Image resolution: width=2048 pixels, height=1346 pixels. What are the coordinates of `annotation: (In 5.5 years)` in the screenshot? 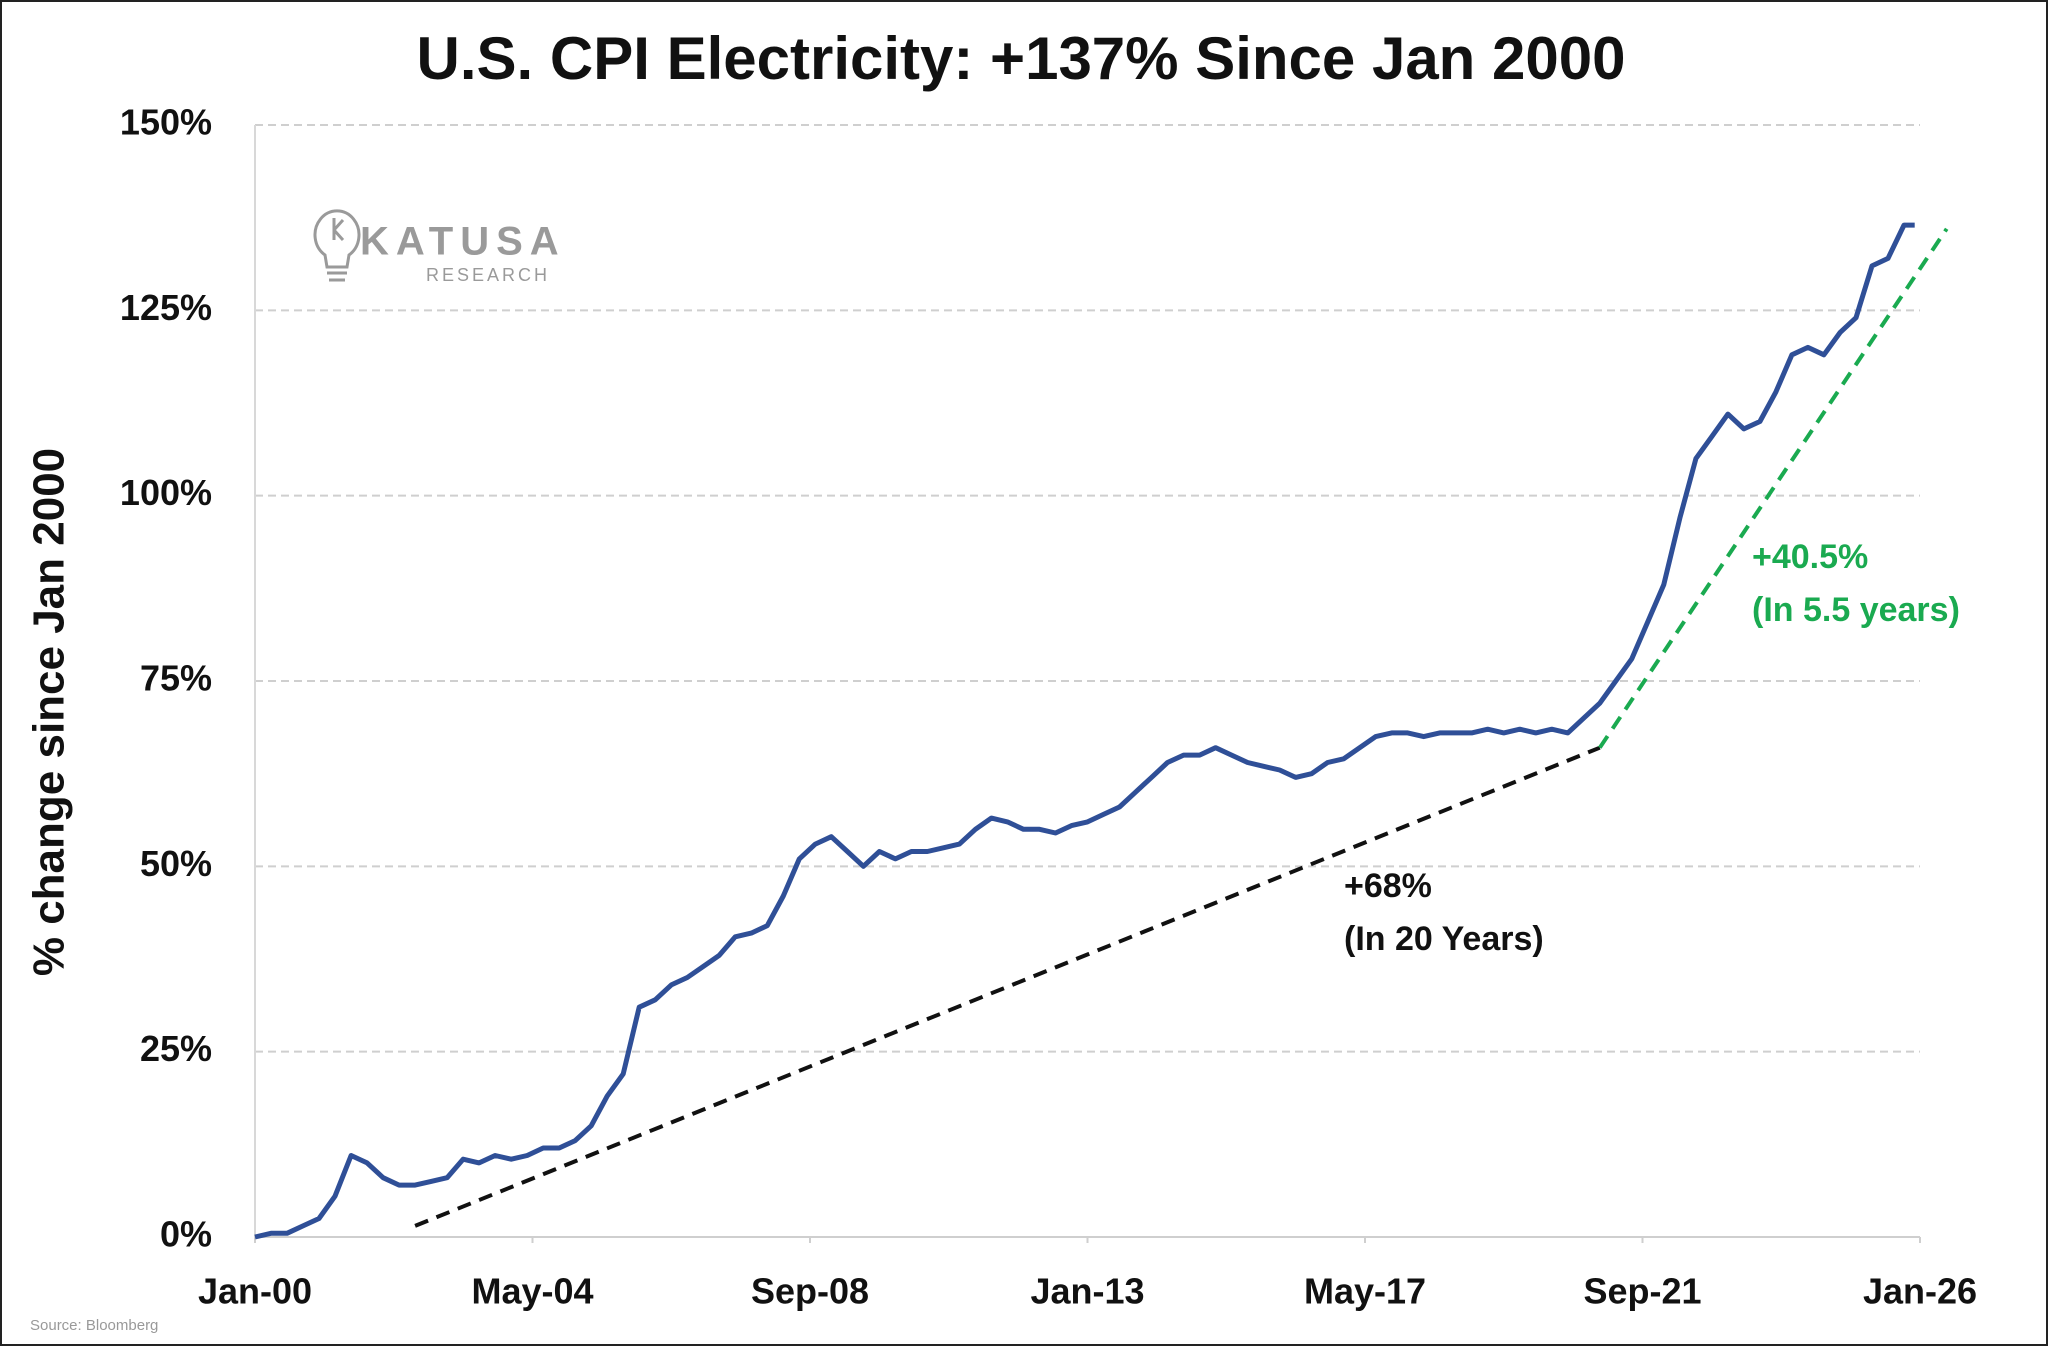 It's located at (1856, 610).